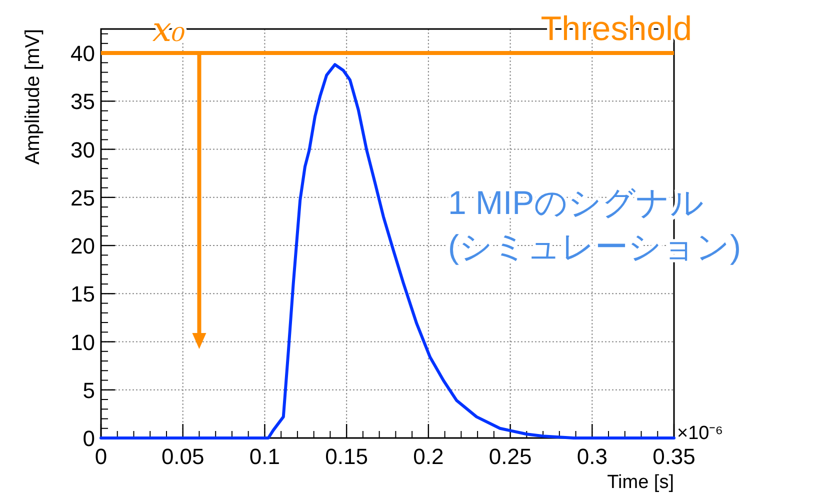  What do you see at coordinates (82, 149) in the screenshot?
I see `y-tick-label: 30` at bounding box center [82, 149].